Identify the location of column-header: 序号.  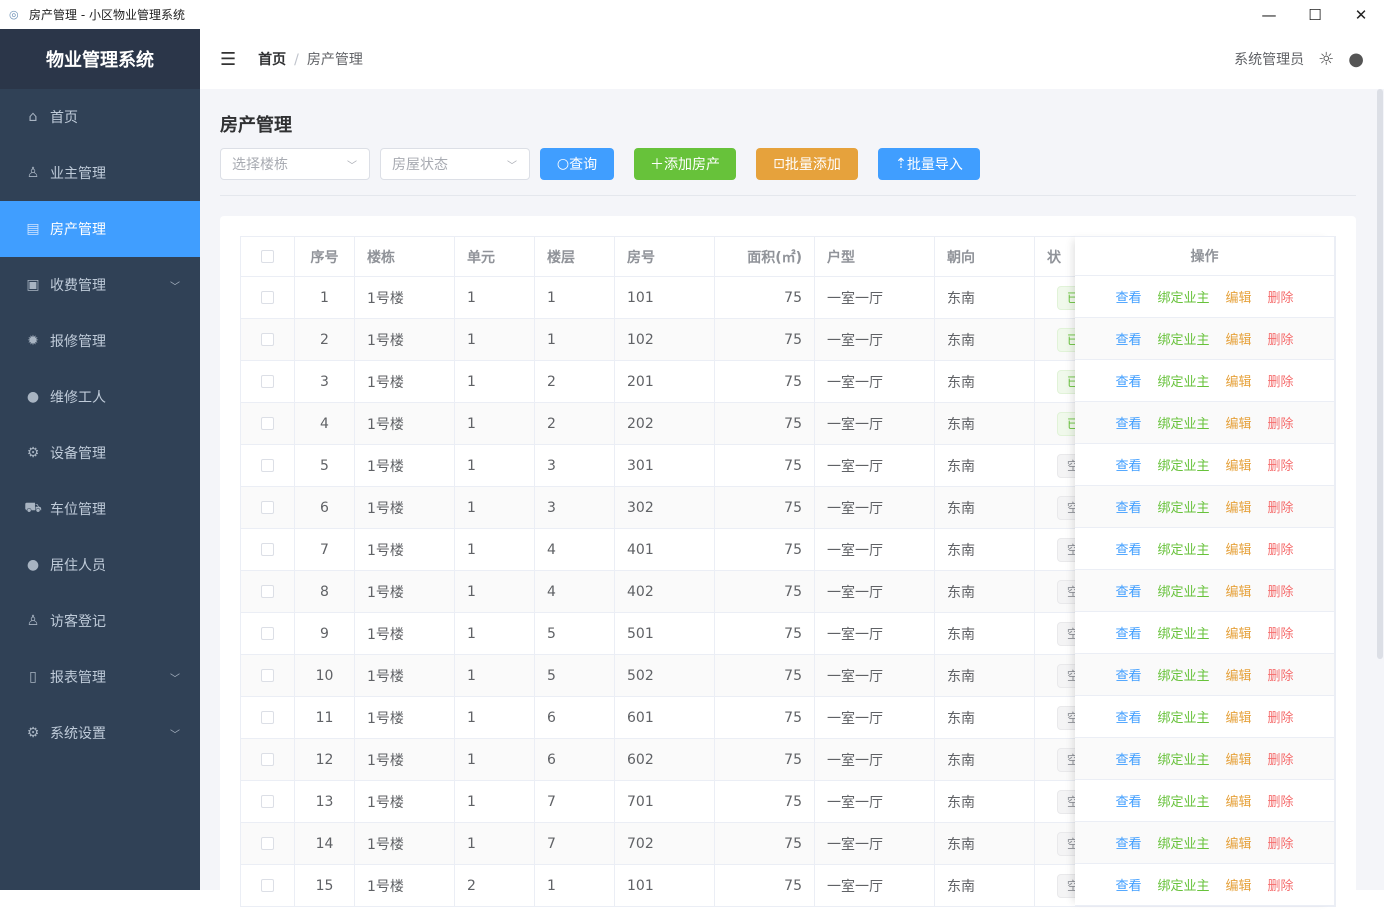
(325, 256).